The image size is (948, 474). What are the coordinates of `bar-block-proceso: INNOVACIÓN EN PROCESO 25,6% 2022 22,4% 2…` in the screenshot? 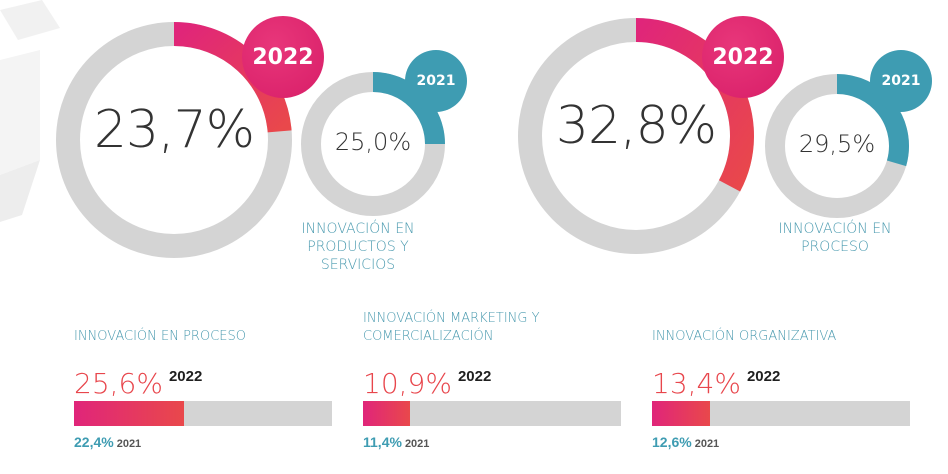 It's located at (203, 380).